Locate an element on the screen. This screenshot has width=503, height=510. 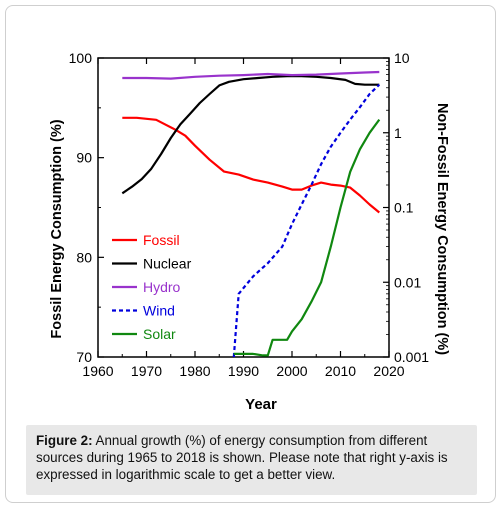
legend-label-nuclear: Nuclear is located at coordinates (167, 264).